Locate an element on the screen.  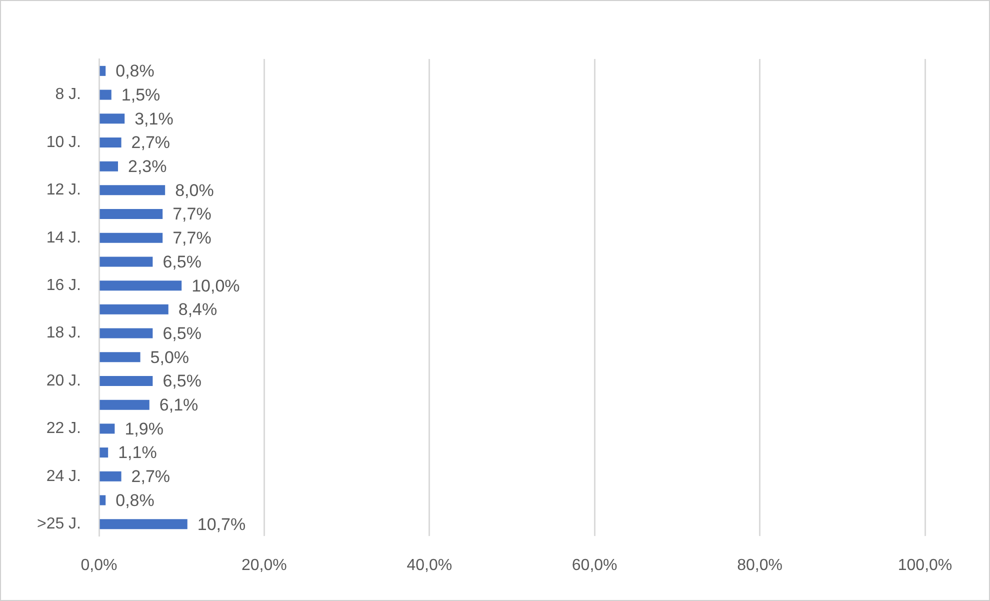
data-label: 5,0% is located at coordinates (170, 357).